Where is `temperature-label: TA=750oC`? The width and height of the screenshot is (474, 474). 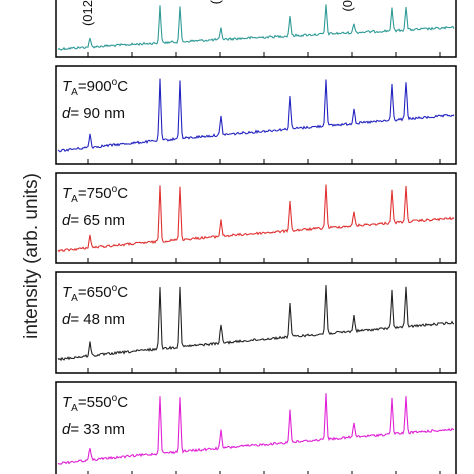 temperature-label: TA=750oC is located at coordinates (95, 194).